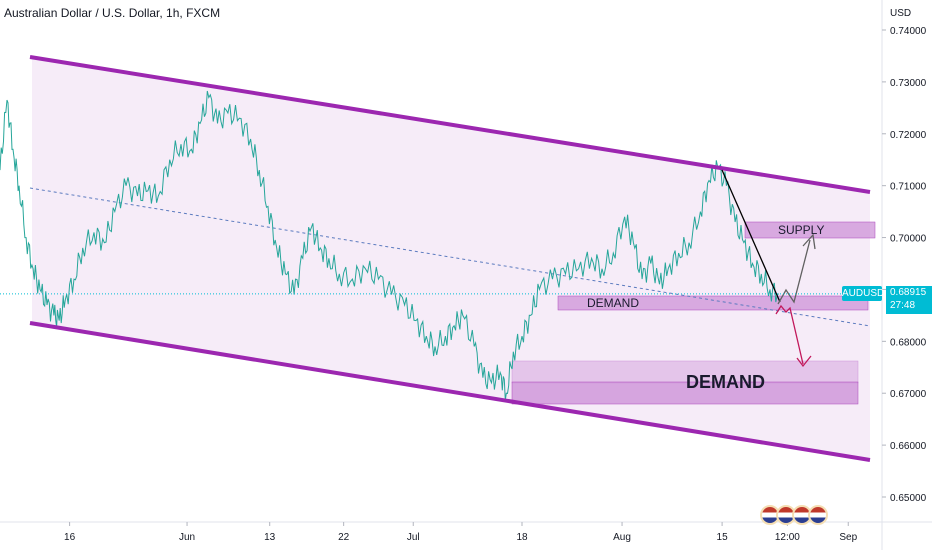  What do you see at coordinates (801, 230) in the screenshot?
I see `supply-label: SUPPLY` at bounding box center [801, 230].